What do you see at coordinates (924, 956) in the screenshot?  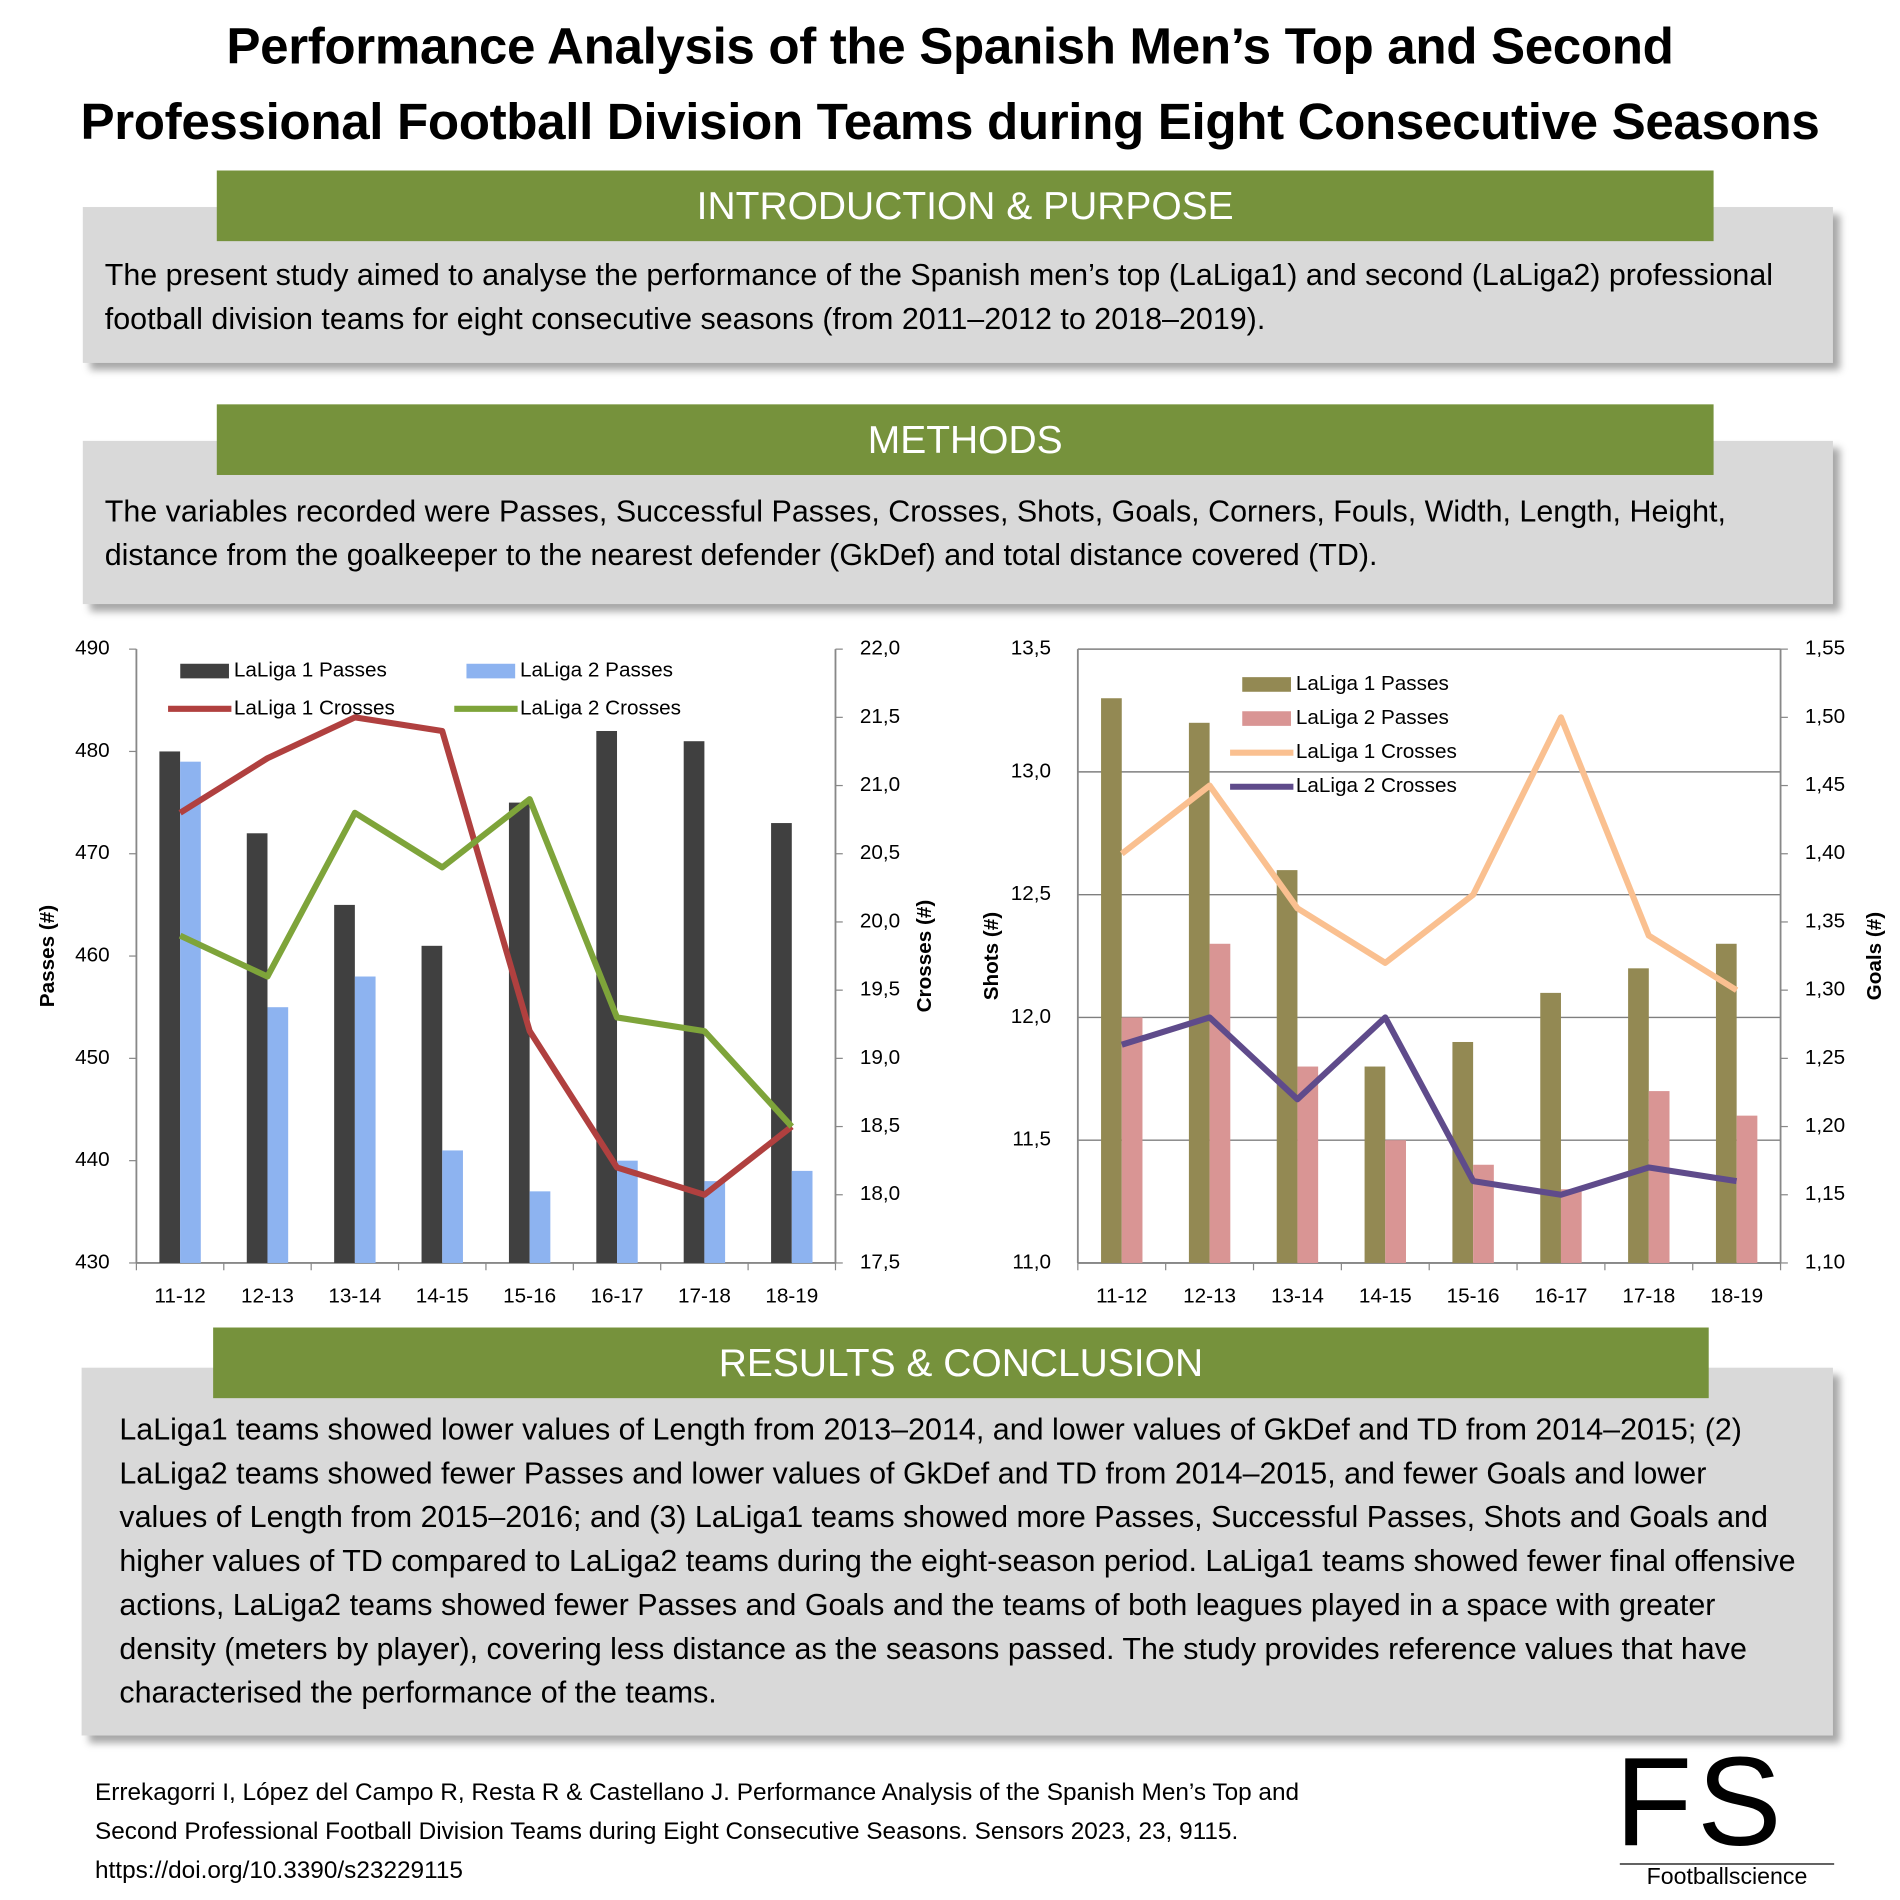 I see `y2-axis-label: Crosses (#)` at bounding box center [924, 956].